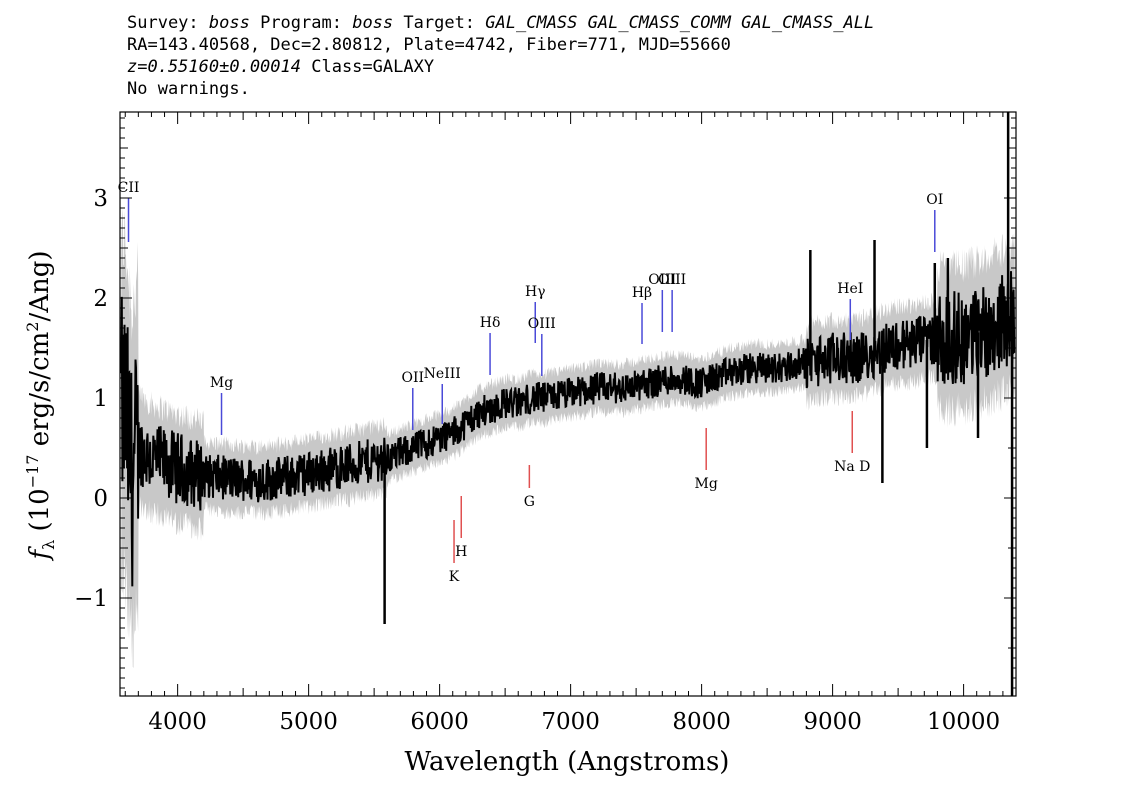 This screenshot has height=810, width=1134. I want to click on survey-value: boss, so click(229, 23).